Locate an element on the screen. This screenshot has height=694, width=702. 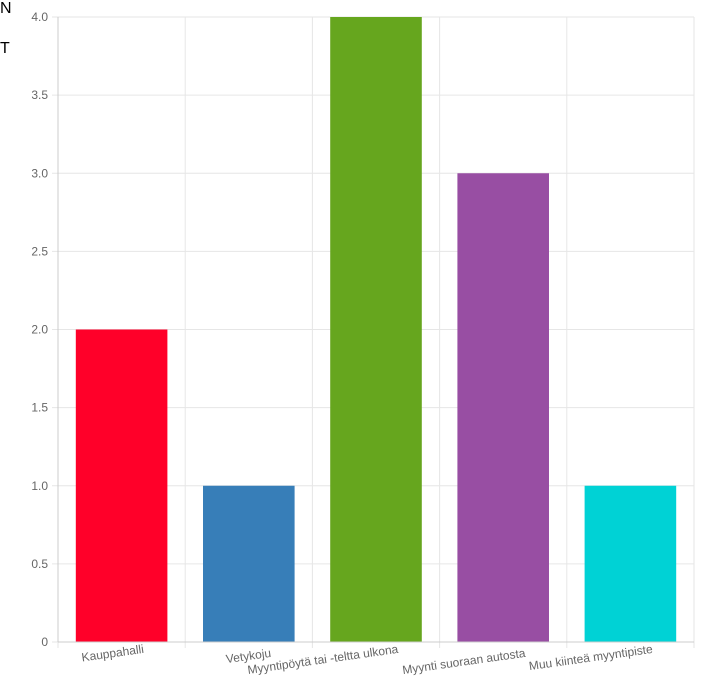
x-tick-label: Kauppahalli is located at coordinates (113, 653).